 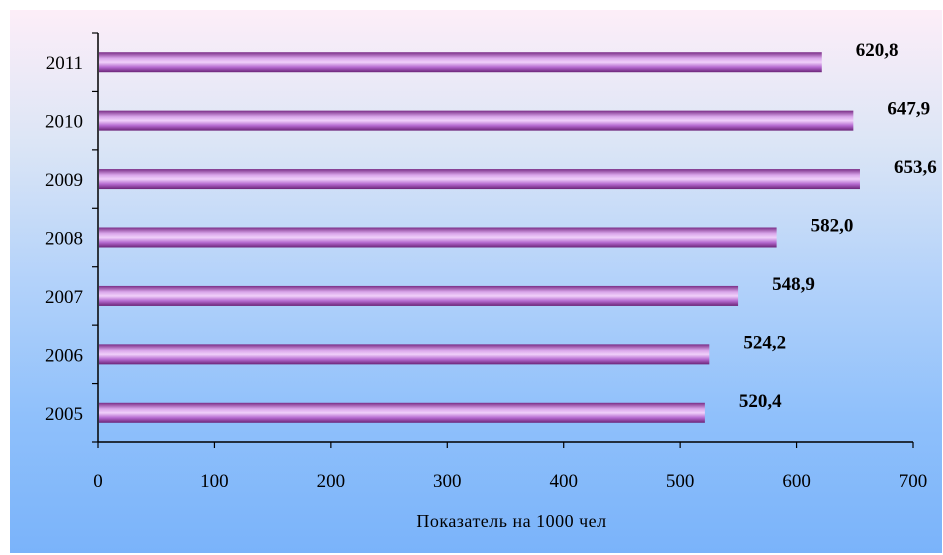 What do you see at coordinates (764, 342) in the screenshot?
I see `data-label: 524,2` at bounding box center [764, 342].